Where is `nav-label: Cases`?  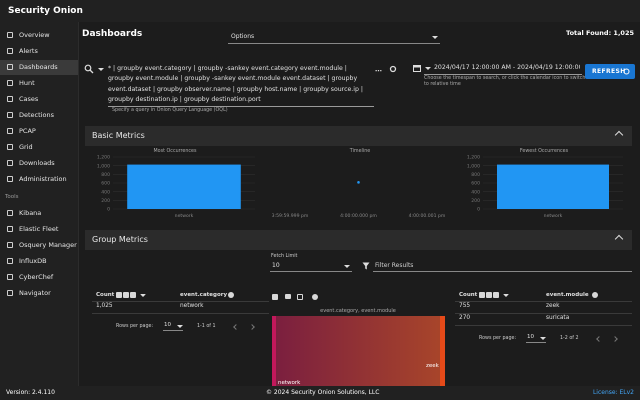 nav-label: Cases is located at coordinates (29, 99).